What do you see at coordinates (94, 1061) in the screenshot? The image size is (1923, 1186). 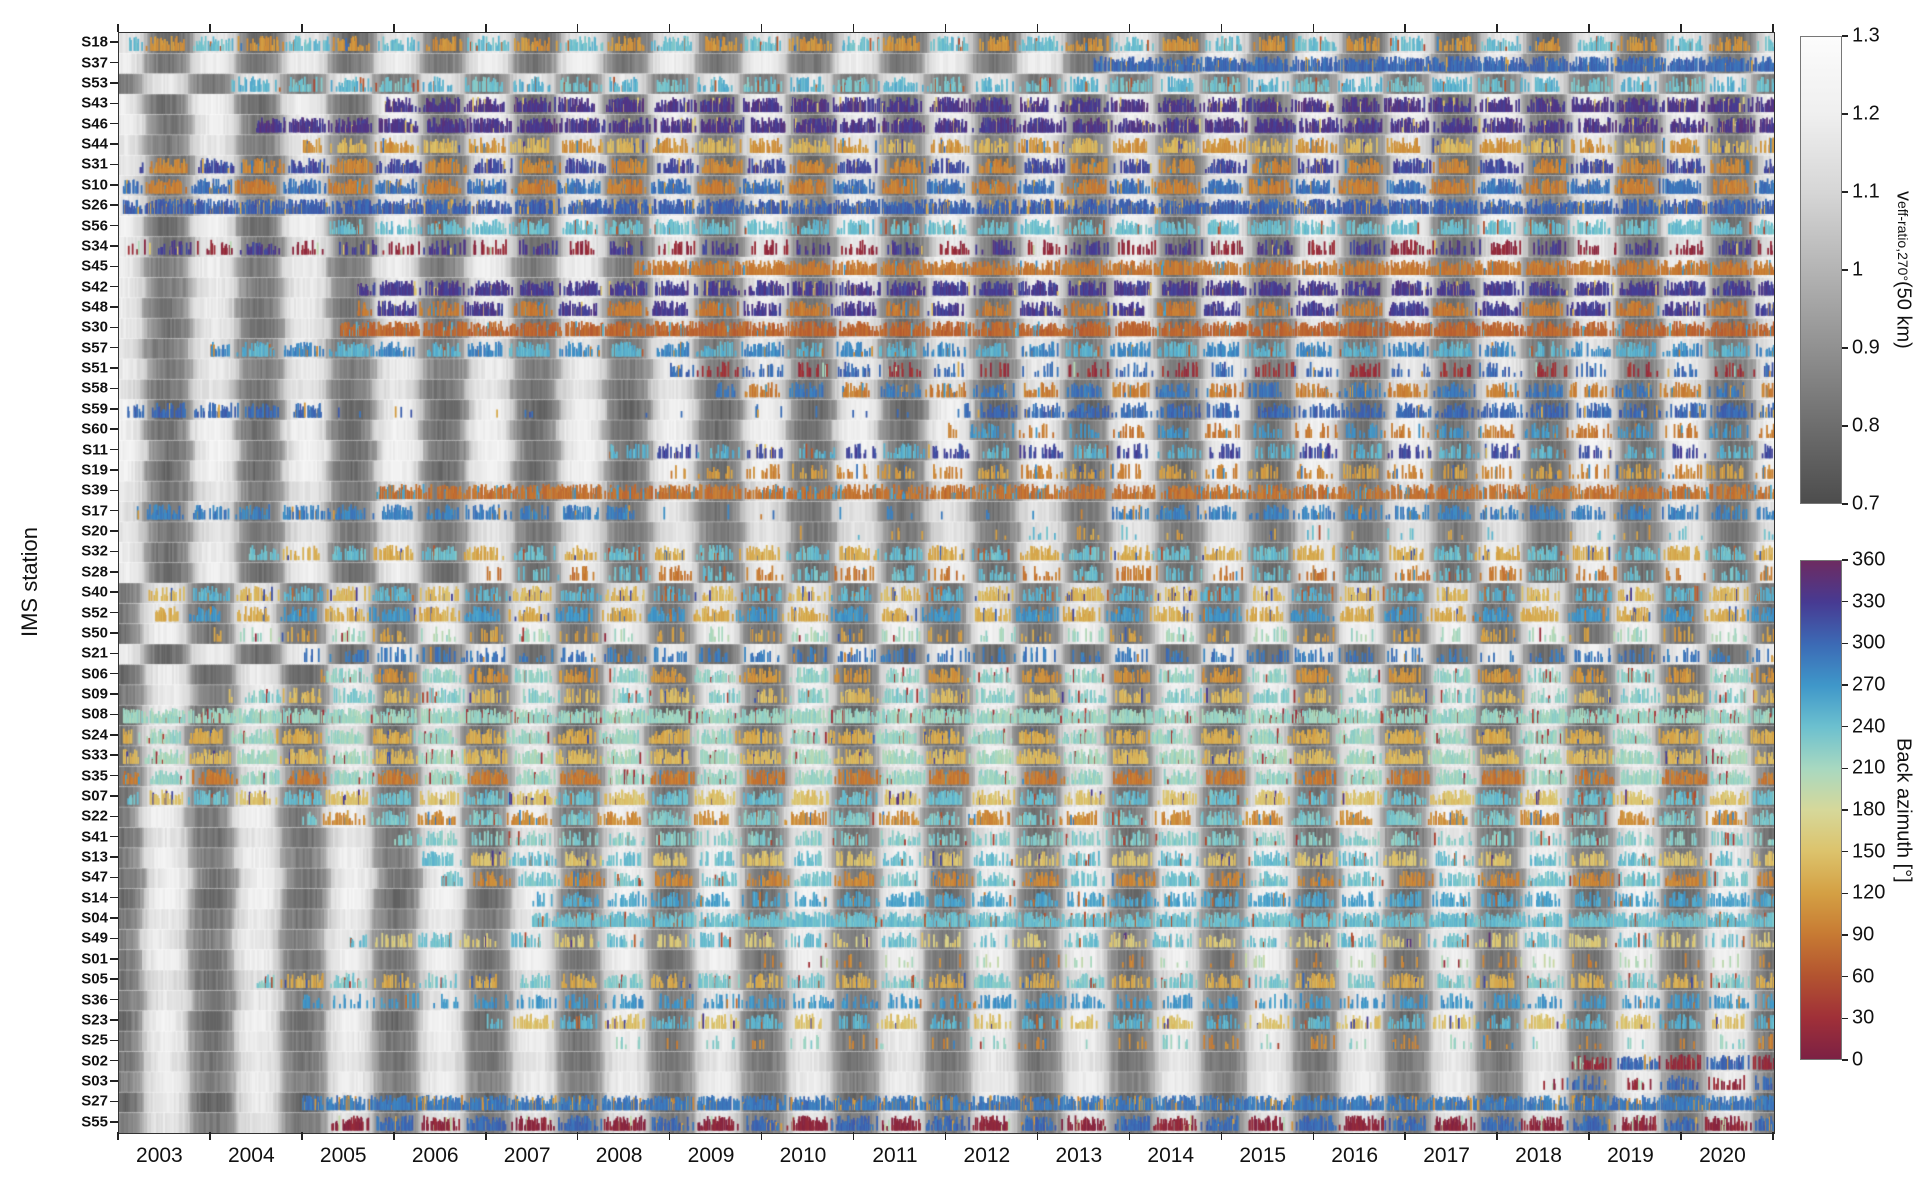 I see `station-label: S02` at bounding box center [94, 1061].